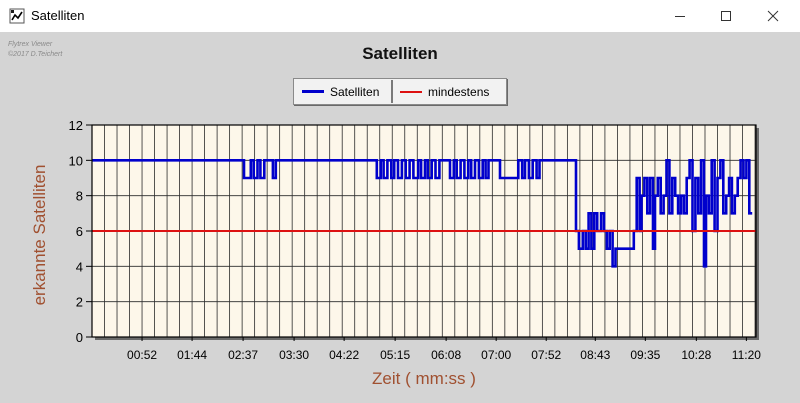 Image resolution: width=800 pixels, height=403 pixels. Describe the element at coordinates (142, 355) in the screenshot. I see `x-tick-label: 00:52` at that location.